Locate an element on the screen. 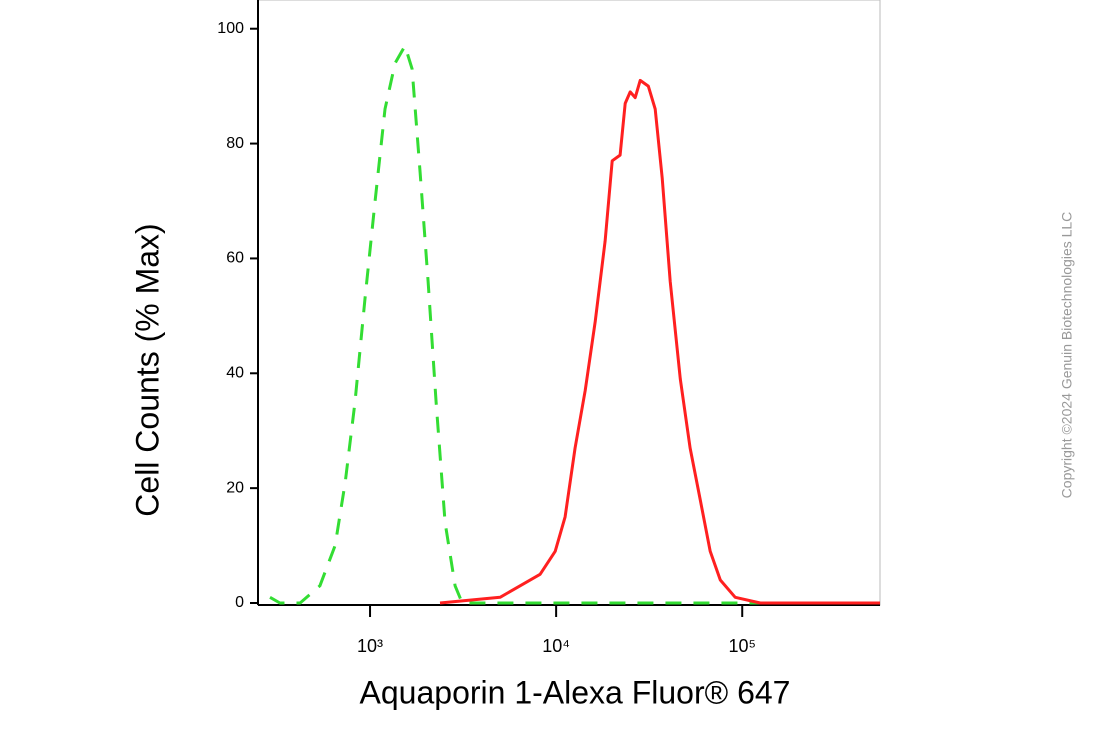  y-tick-label: 60 is located at coordinates (235, 258).